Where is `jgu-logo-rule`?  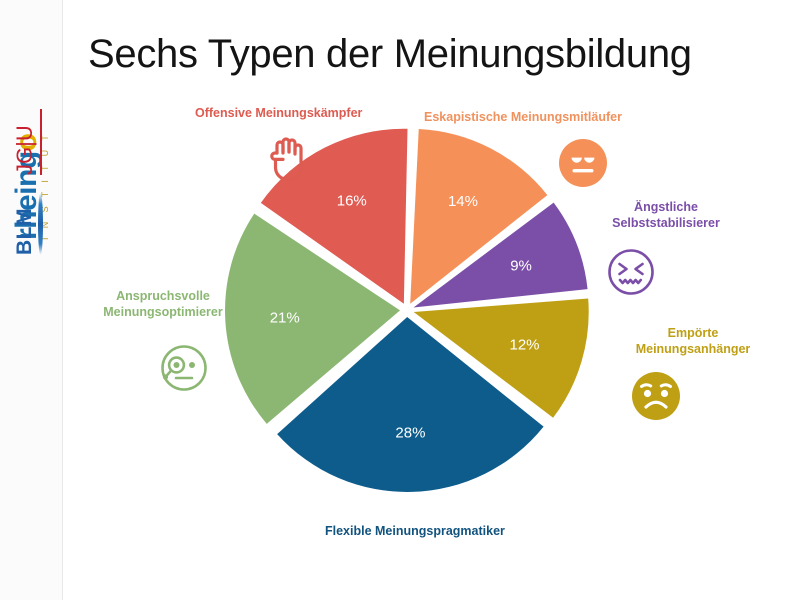
jgu-logo-rule is located at coordinates (41, 142).